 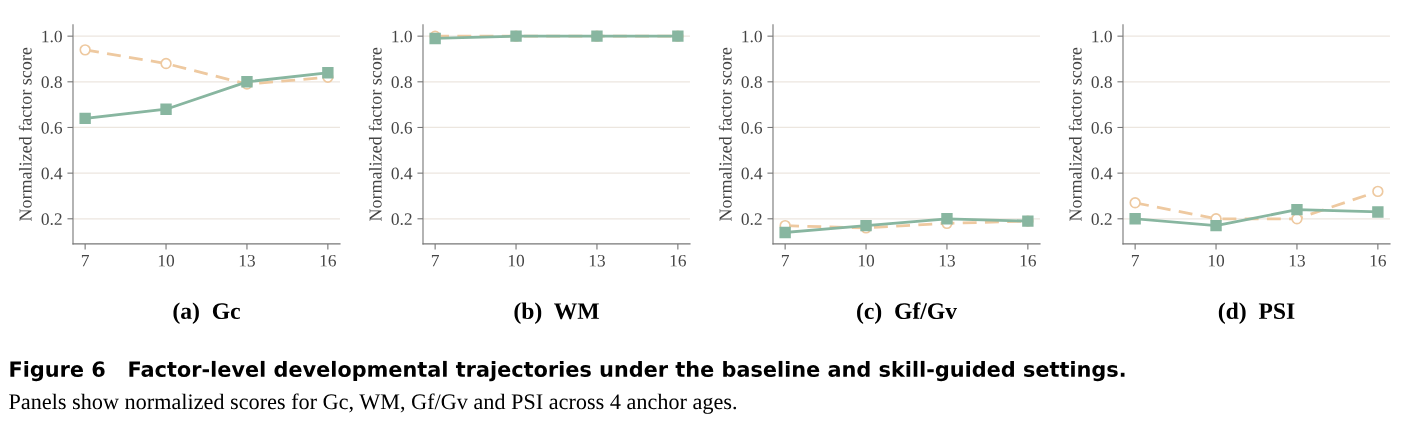 I want to click on text: (d) PSI, so click(x=1256, y=313).